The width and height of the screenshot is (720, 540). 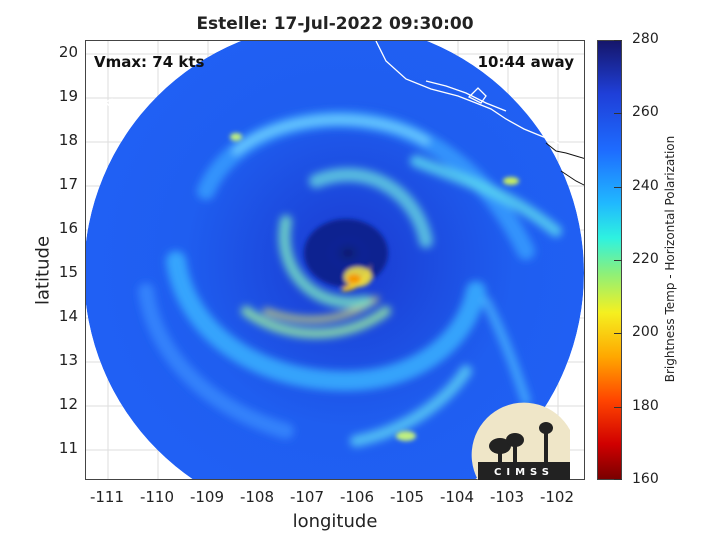 What do you see at coordinates (645, 39) in the screenshot?
I see `colorbar-tick-label: 280` at bounding box center [645, 39].